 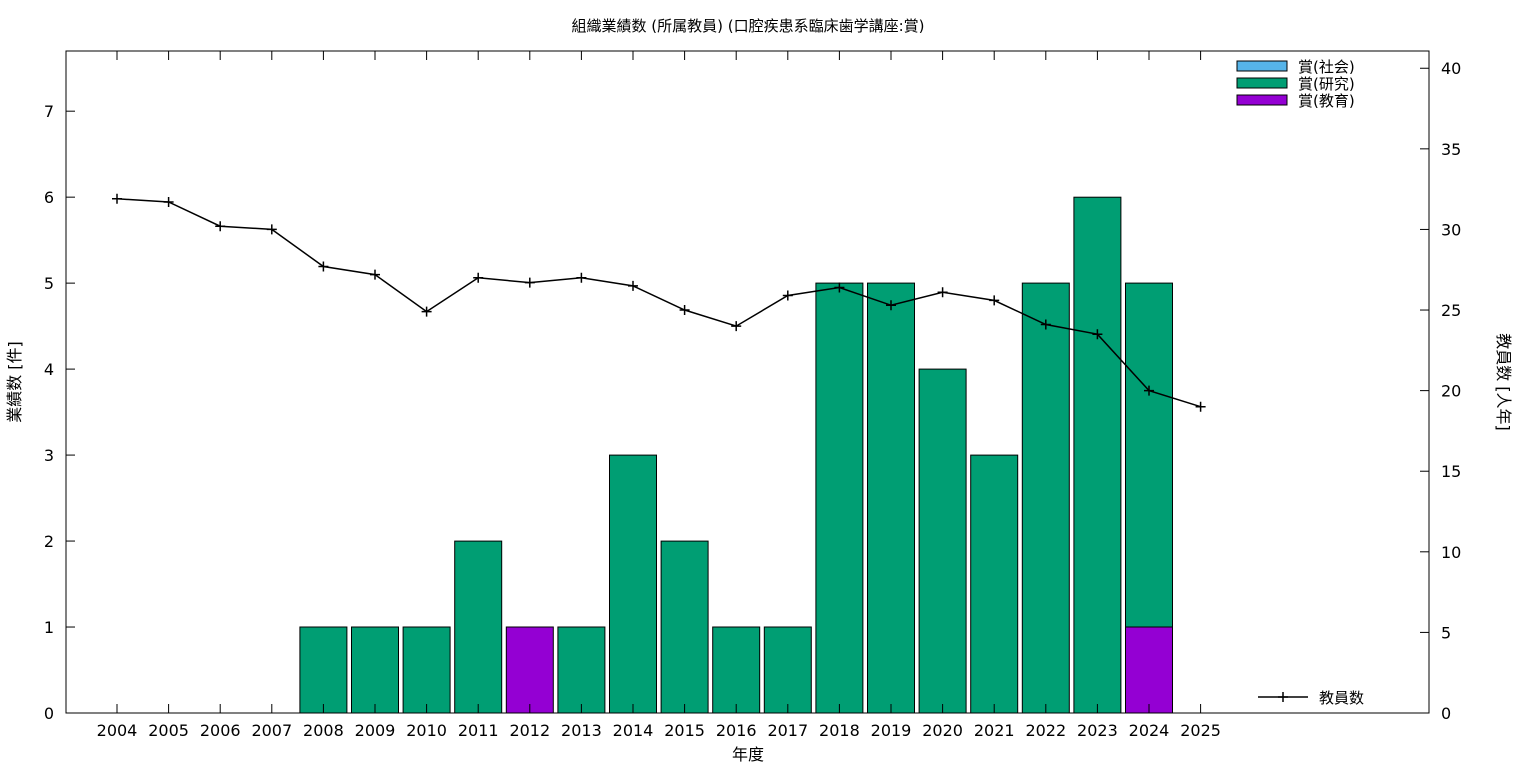 What do you see at coordinates (1326, 101) in the screenshot?
I see `legend-label: 賞(教育)` at bounding box center [1326, 101].